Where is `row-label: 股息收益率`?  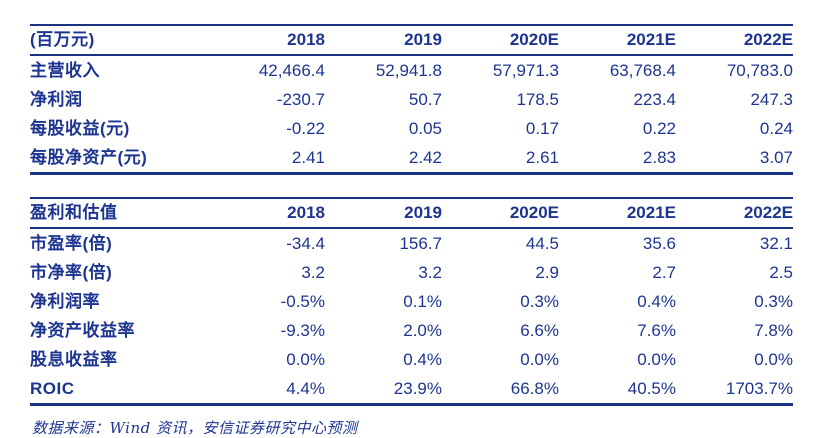 row-label: 股息收益率 is located at coordinates (74, 359).